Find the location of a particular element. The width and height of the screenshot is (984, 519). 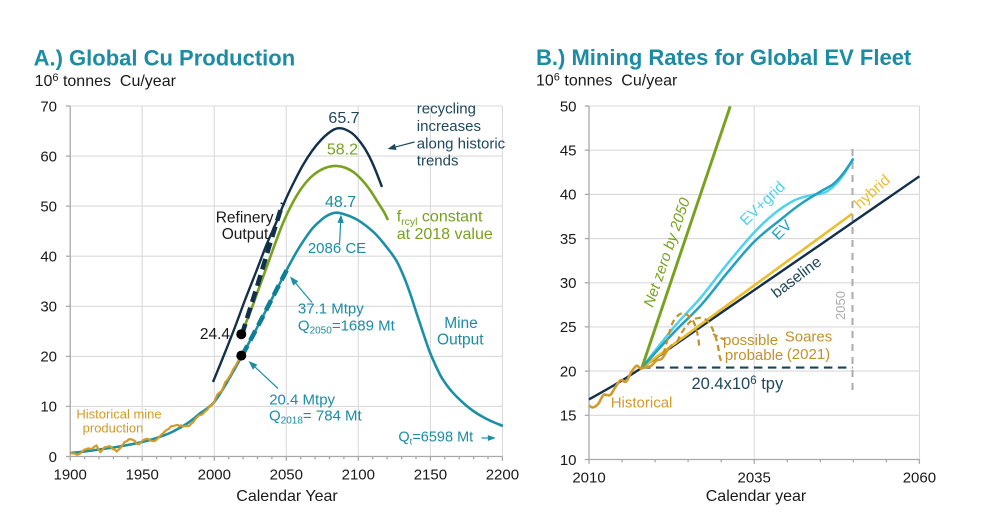

svg-text: 2010 is located at coordinates (588, 478).